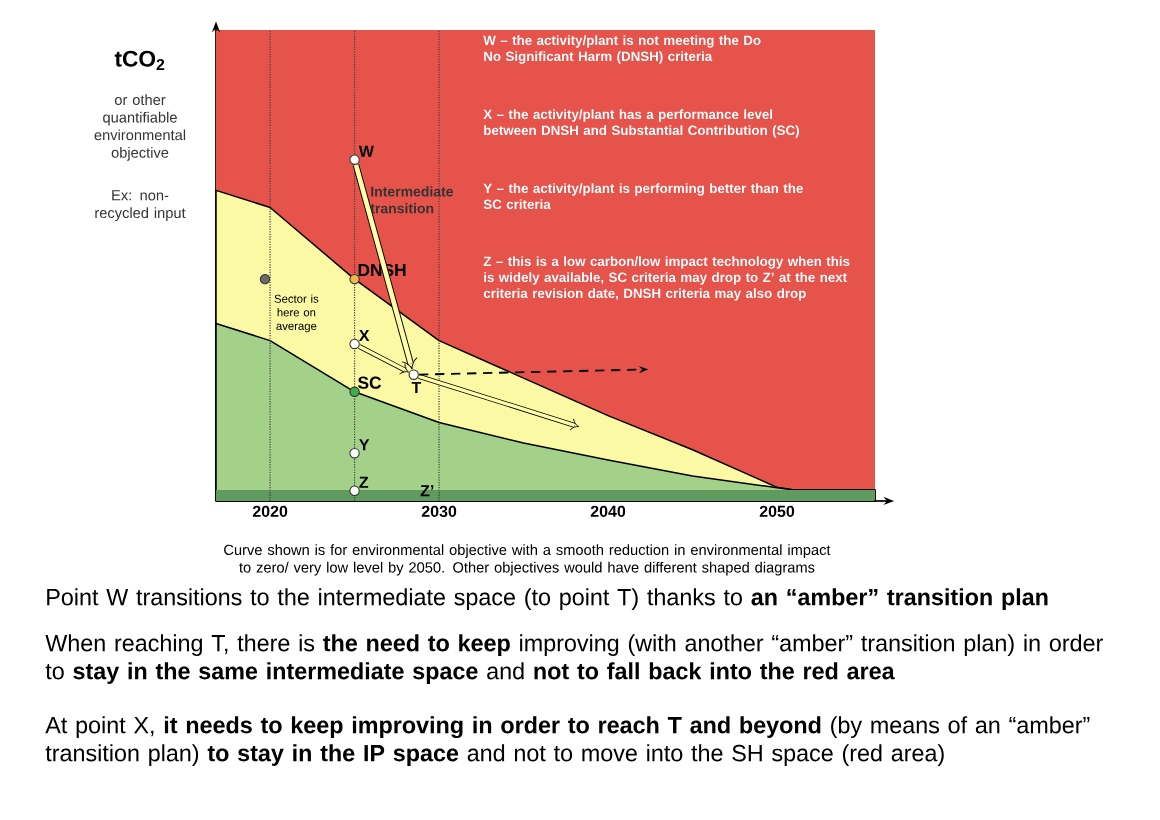 This screenshot has width=1160, height=820. I want to click on x-tick-label: 2030, so click(439, 511).